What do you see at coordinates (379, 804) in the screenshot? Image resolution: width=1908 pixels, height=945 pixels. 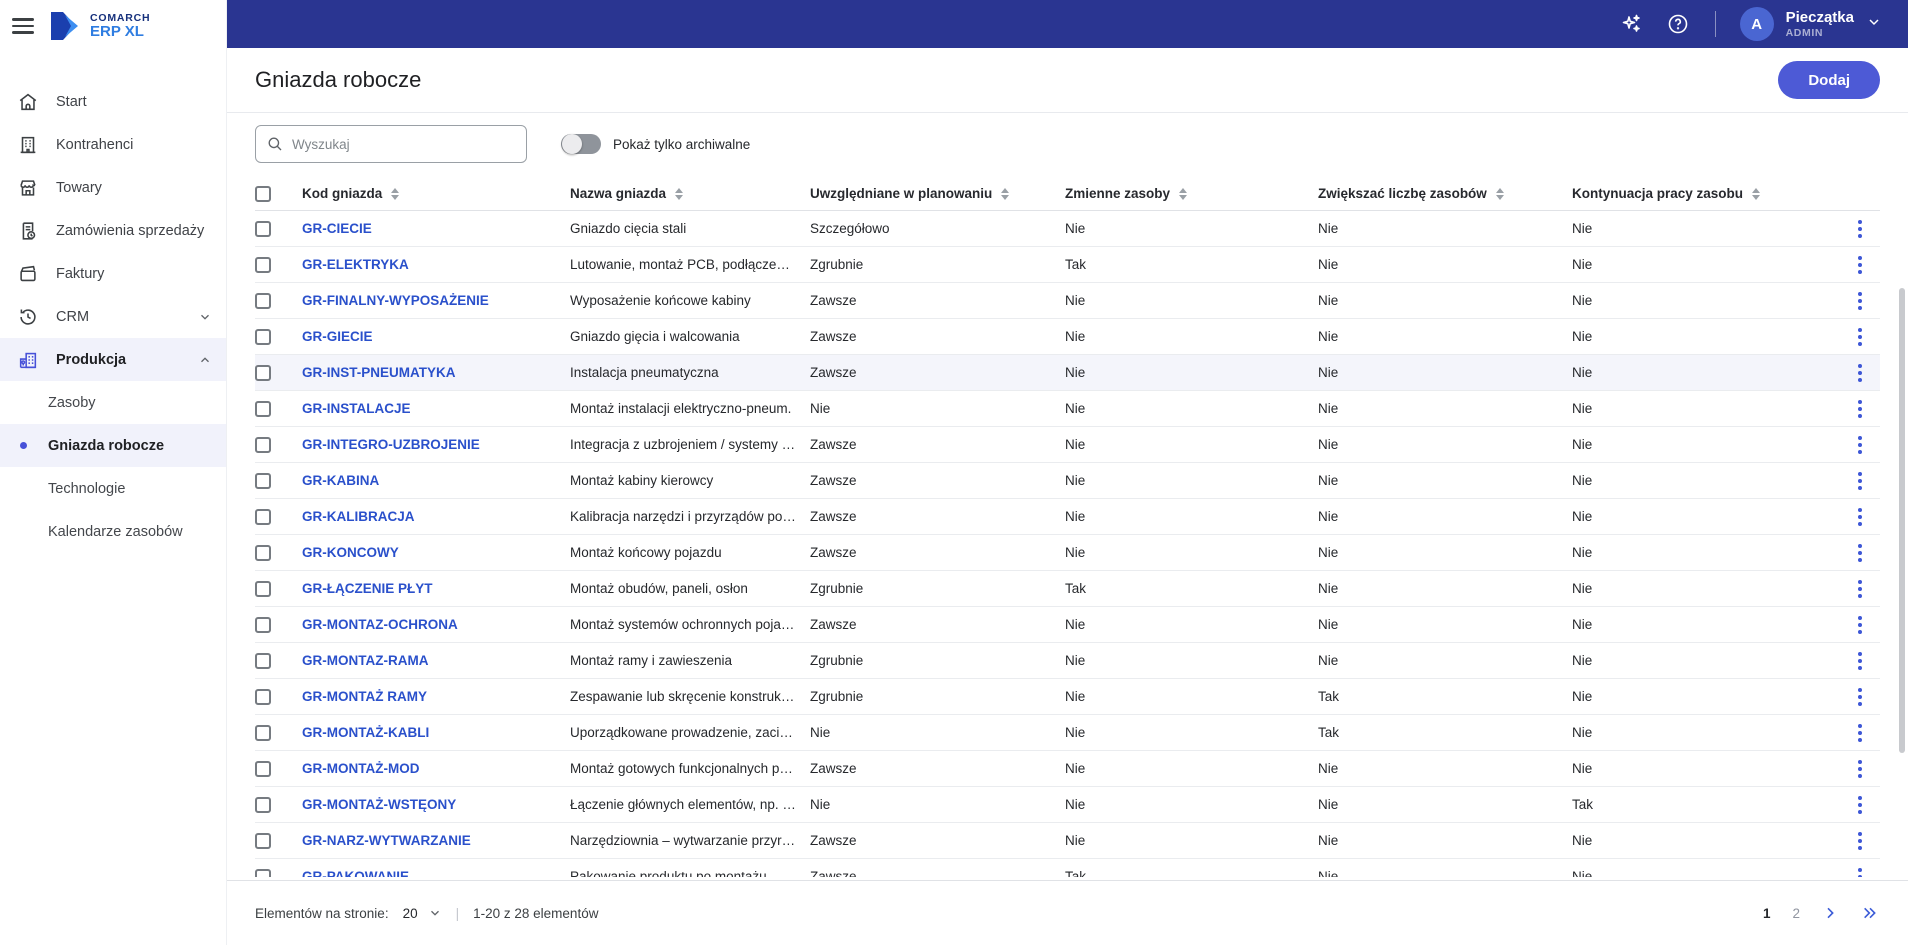 I see `work-center-code-link: GR-MONTAŻ-WSTĘONY` at bounding box center [379, 804].